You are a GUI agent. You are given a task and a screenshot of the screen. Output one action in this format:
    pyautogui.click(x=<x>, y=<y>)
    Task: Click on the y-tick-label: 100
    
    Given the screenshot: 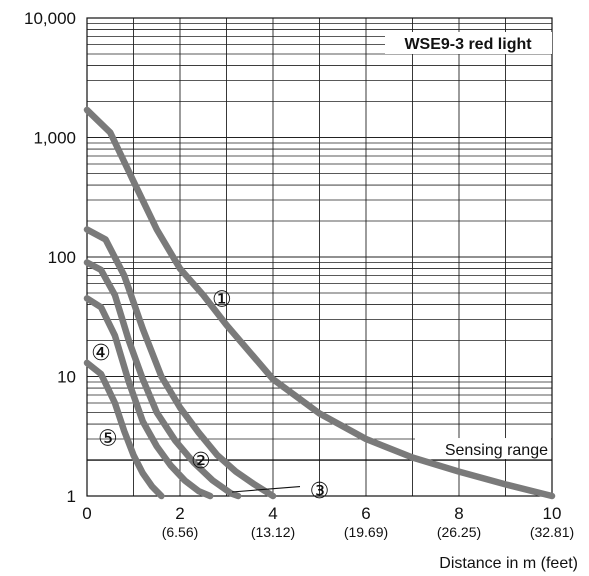 What is the action you would take?
    pyautogui.click(x=62, y=257)
    